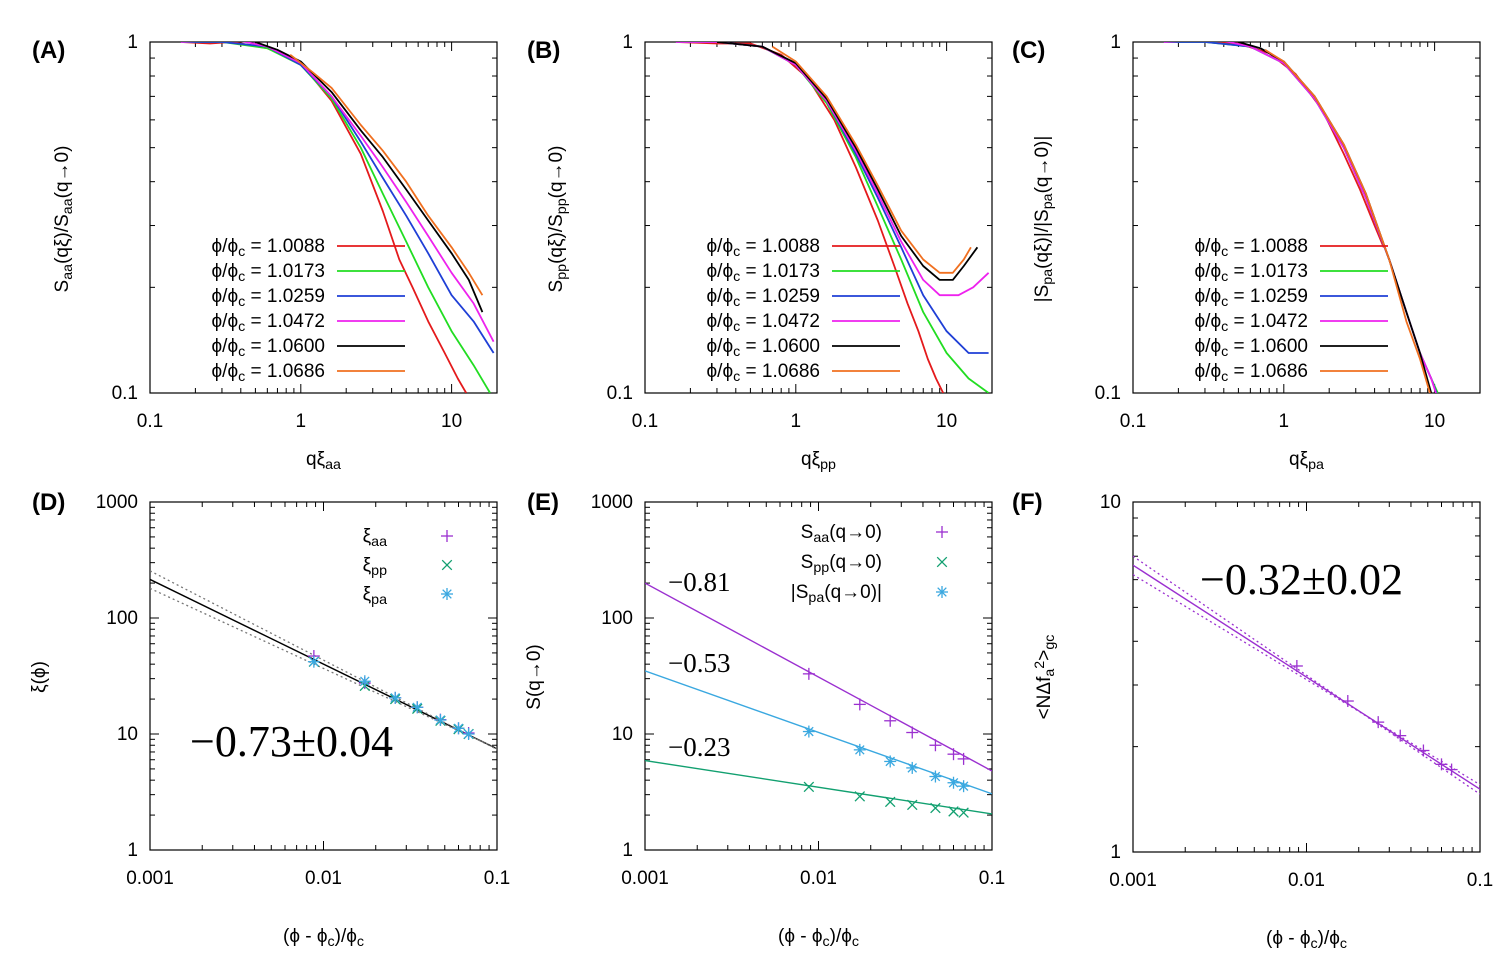 The width and height of the screenshot is (1504, 956). What do you see at coordinates (1268, 246) in the screenshot?
I see `legend-label-value: = 1.0088` at bounding box center [1268, 246].